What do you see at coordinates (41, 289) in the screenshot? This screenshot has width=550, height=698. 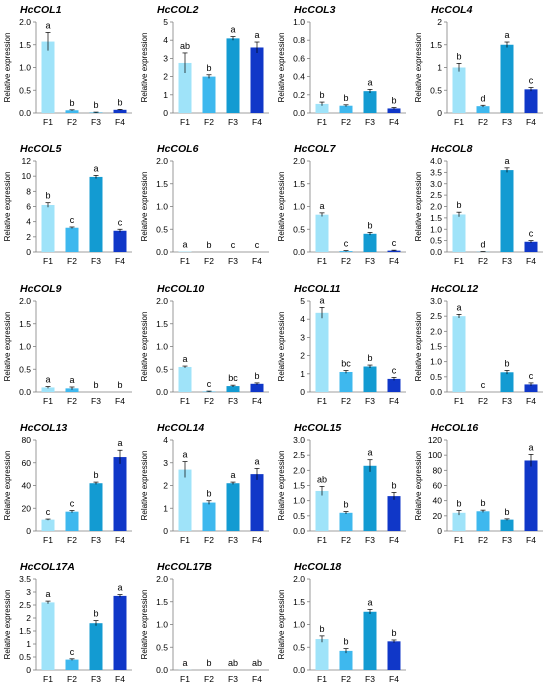 I see `chart-title: HcCOL9` at bounding box center [41, 289].